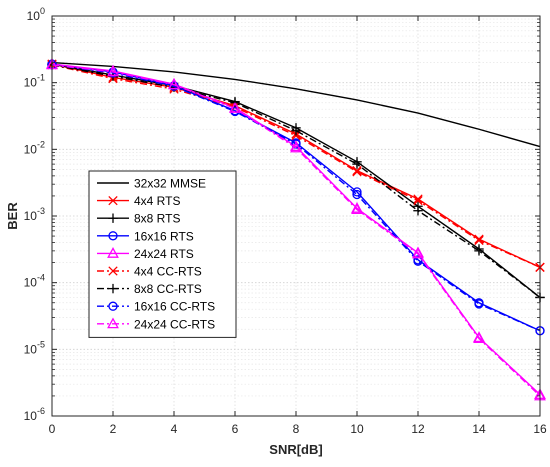  Describe the element at coordinates (34, 414) in the screenshot. I see `y-tick-label: 10⁻⁶` at that location.